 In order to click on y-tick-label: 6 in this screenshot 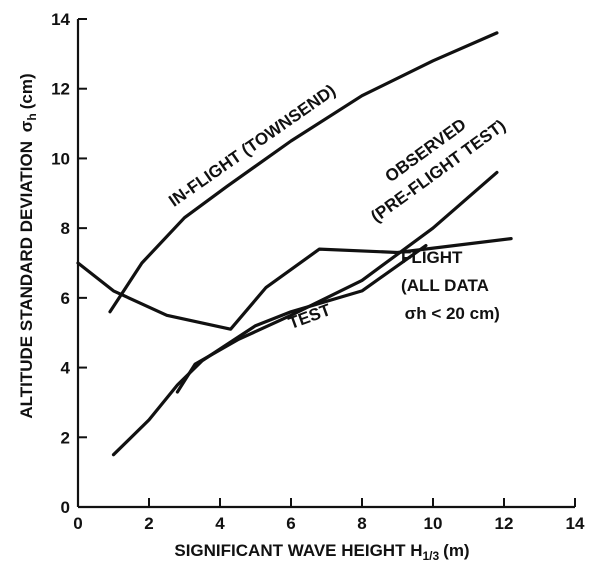, I will do `click(65, 298)`.